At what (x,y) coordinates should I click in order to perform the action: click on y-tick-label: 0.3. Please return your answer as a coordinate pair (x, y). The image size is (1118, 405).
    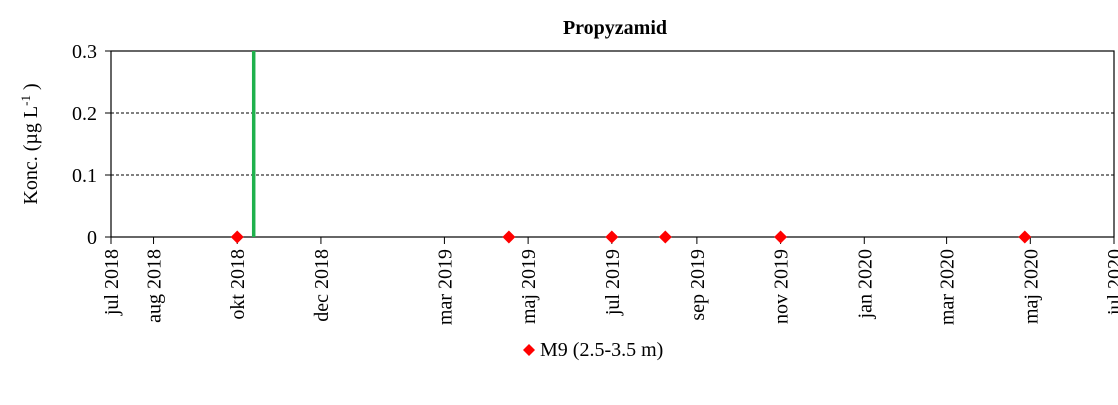
    Looking at the image, I should click on (84, 52).